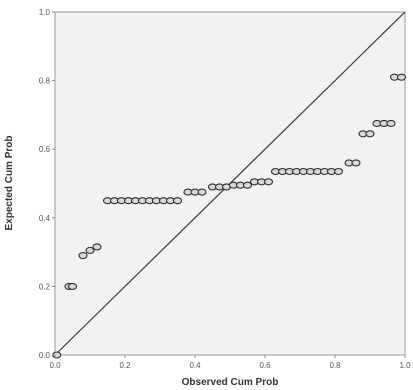  Describe the element at coordinates (45, 355) in the screenshot. I see `y-tick-label: 0.0` at that location.